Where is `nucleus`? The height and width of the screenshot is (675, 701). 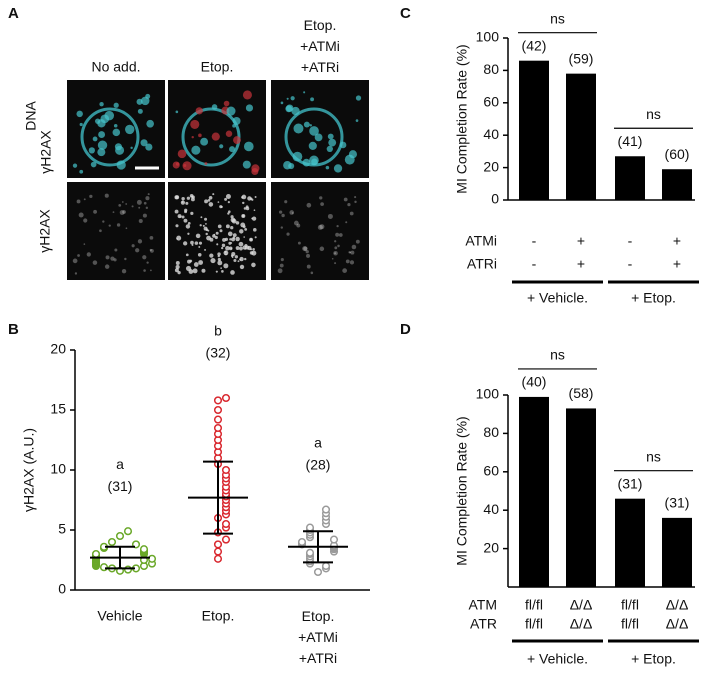
nucleus is located at coordinates (110, 137).